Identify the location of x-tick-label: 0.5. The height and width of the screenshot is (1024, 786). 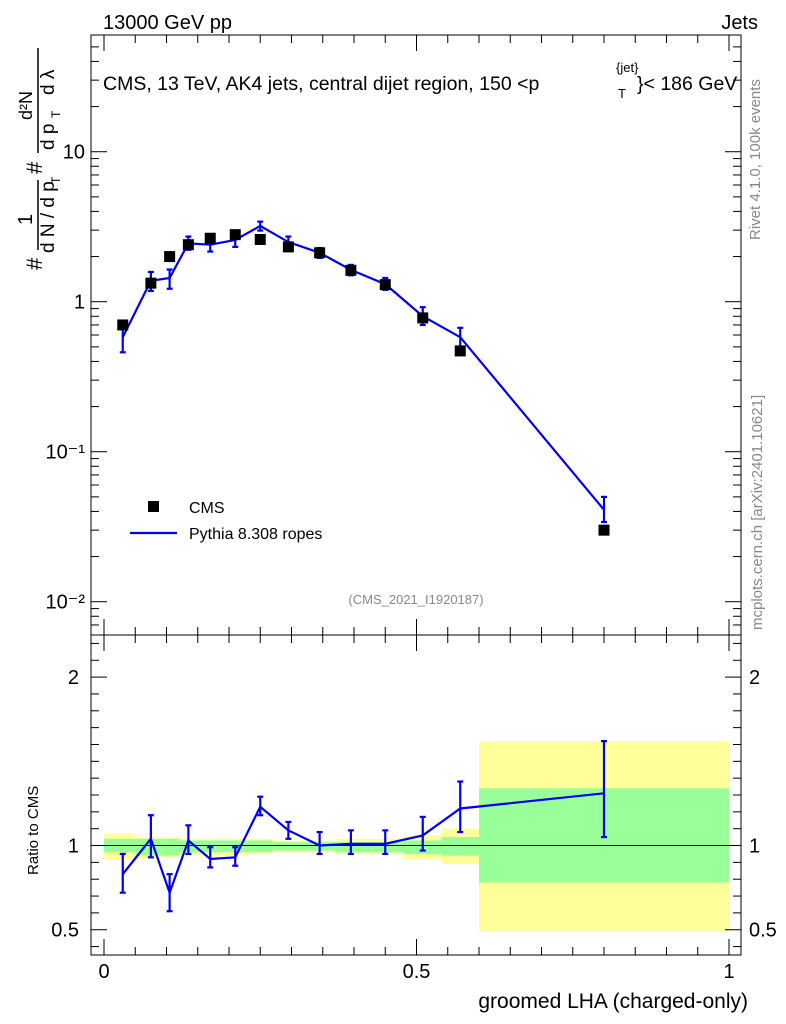
(417, 972).